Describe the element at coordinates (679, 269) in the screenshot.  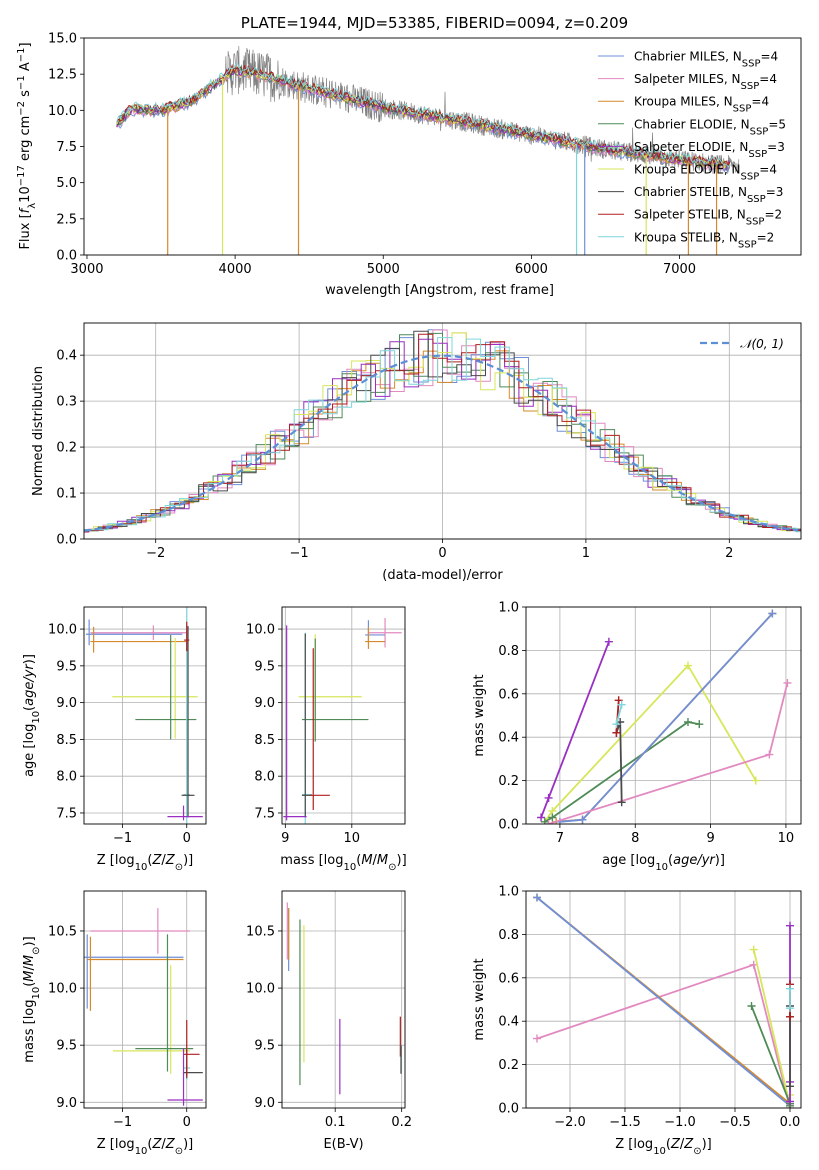
I see `x-tick-label: 7000` at that location.